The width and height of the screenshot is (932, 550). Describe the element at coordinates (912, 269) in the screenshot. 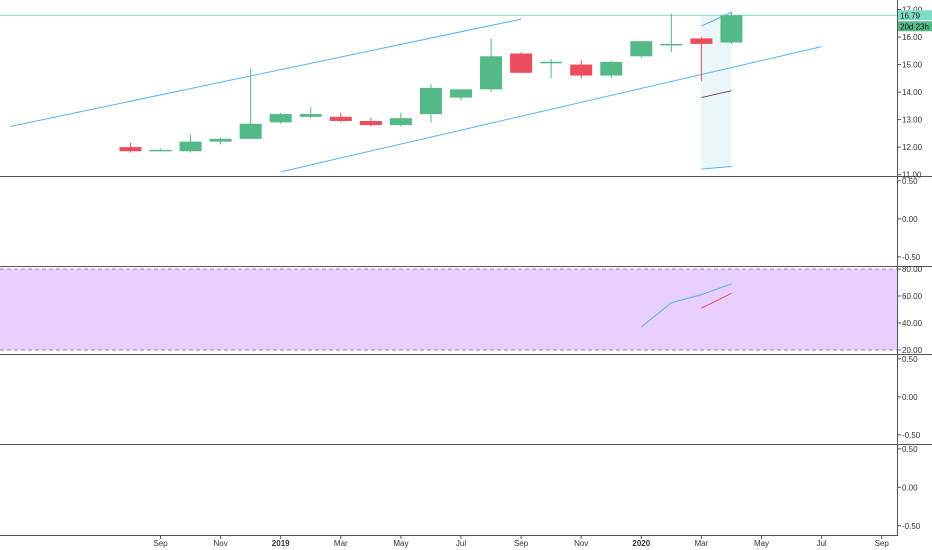

I see `y-tick-label: 80.00` at that location.